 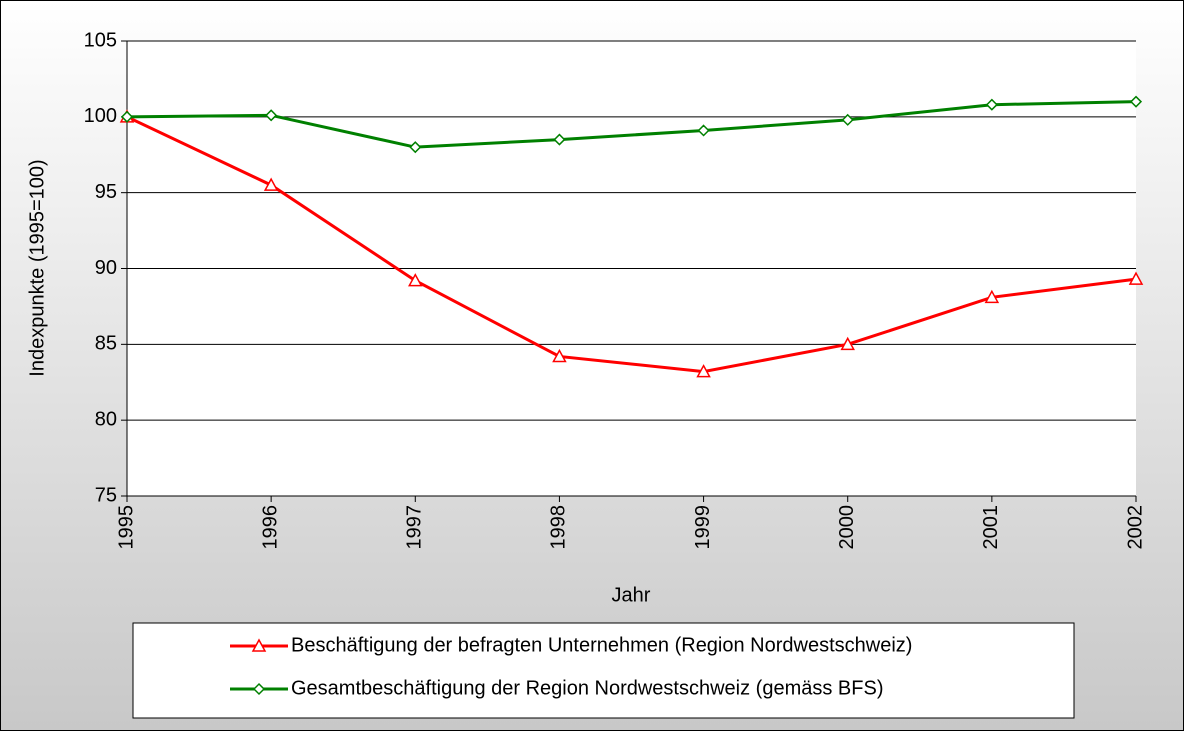 I want to click on y-tick-label: 95, so click(x=106, y=192).